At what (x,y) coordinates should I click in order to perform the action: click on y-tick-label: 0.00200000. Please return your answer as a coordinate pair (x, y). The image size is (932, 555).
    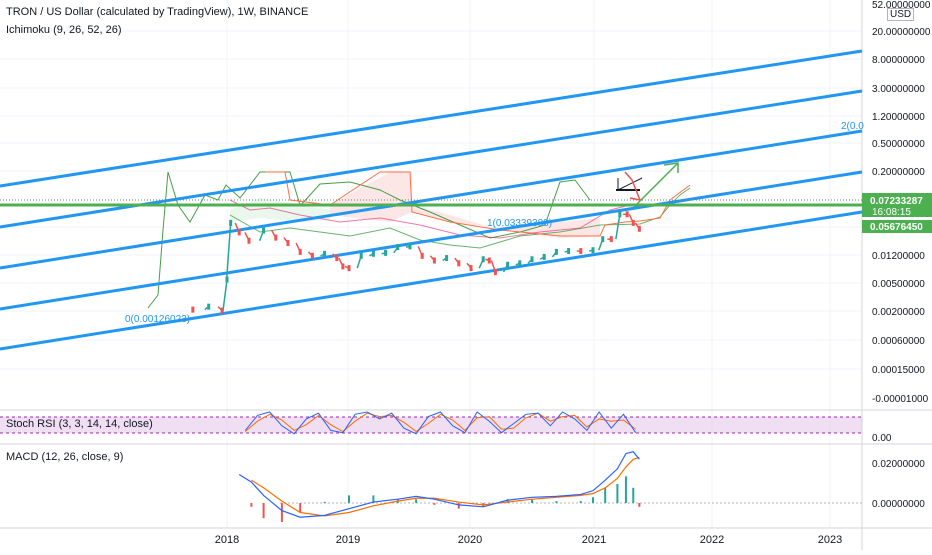
    Looking at the image, I should click on (898, 312).